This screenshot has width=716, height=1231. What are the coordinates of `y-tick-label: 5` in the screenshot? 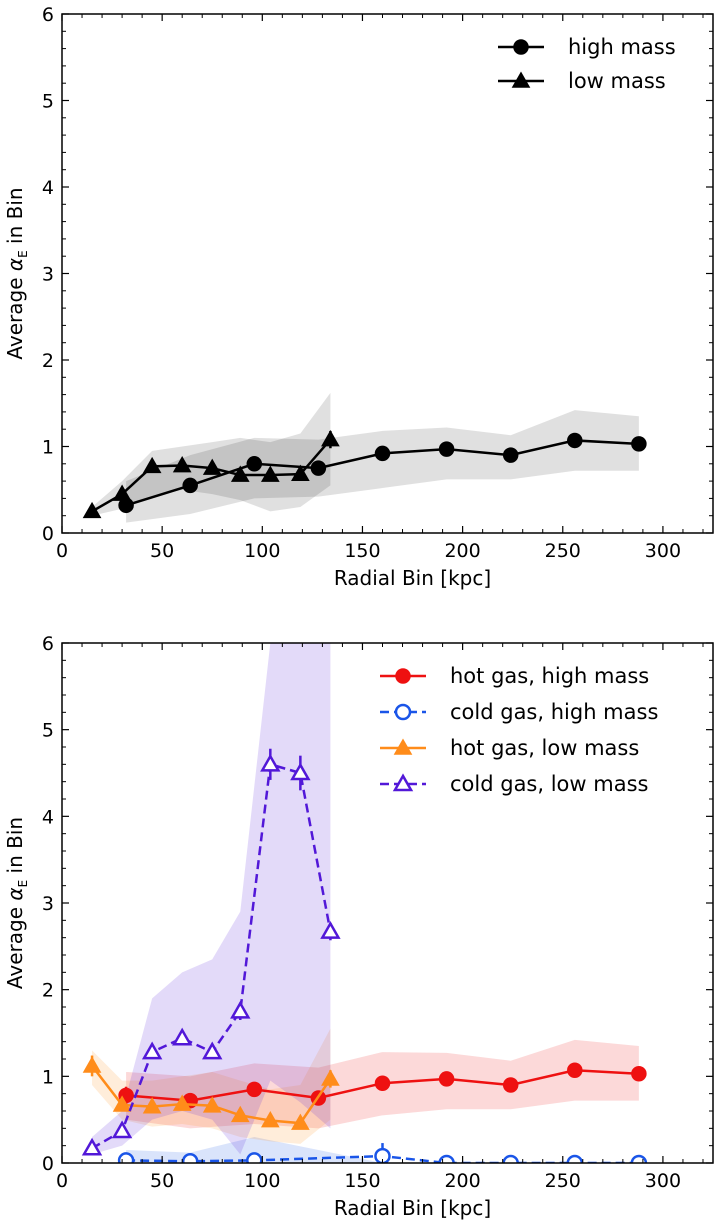 It's located at (48, 731).